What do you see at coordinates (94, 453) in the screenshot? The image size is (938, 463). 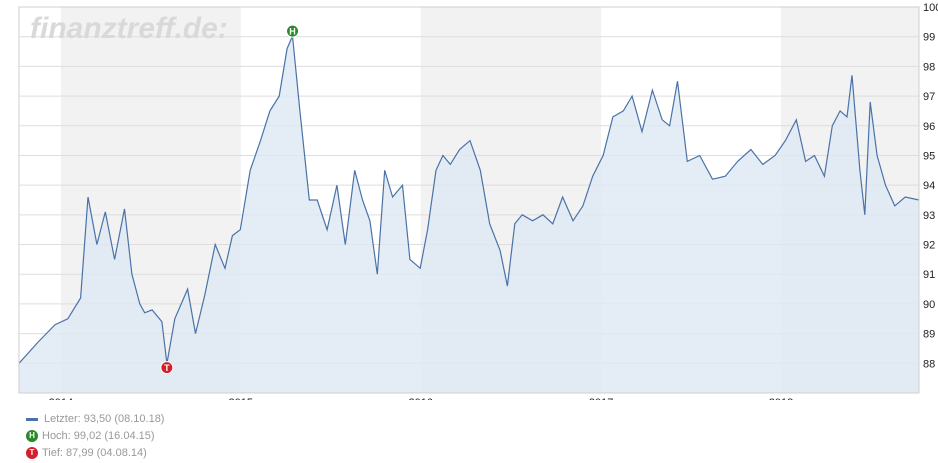 I see `legend-low-text: Tief: 87,99 (04.08.14)` at bounding box center [94, 453].